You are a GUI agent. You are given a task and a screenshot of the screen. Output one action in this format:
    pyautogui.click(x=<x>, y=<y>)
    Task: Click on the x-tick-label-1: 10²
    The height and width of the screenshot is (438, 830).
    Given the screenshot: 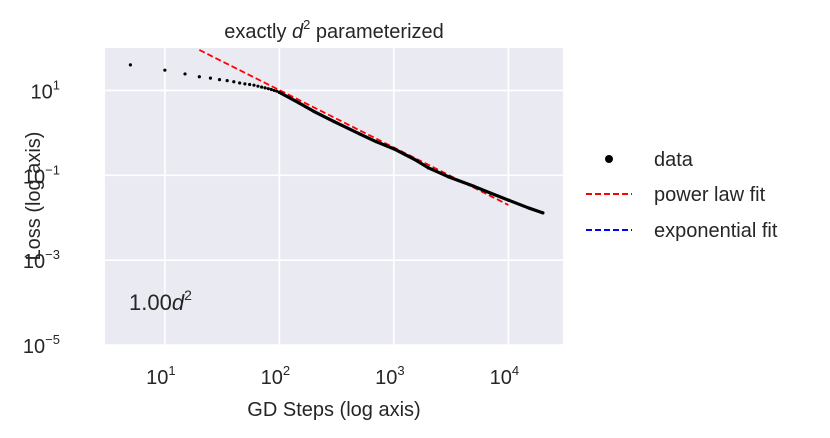 What is the action you would take?
    pyautogui.click(x=275, y=376)
    